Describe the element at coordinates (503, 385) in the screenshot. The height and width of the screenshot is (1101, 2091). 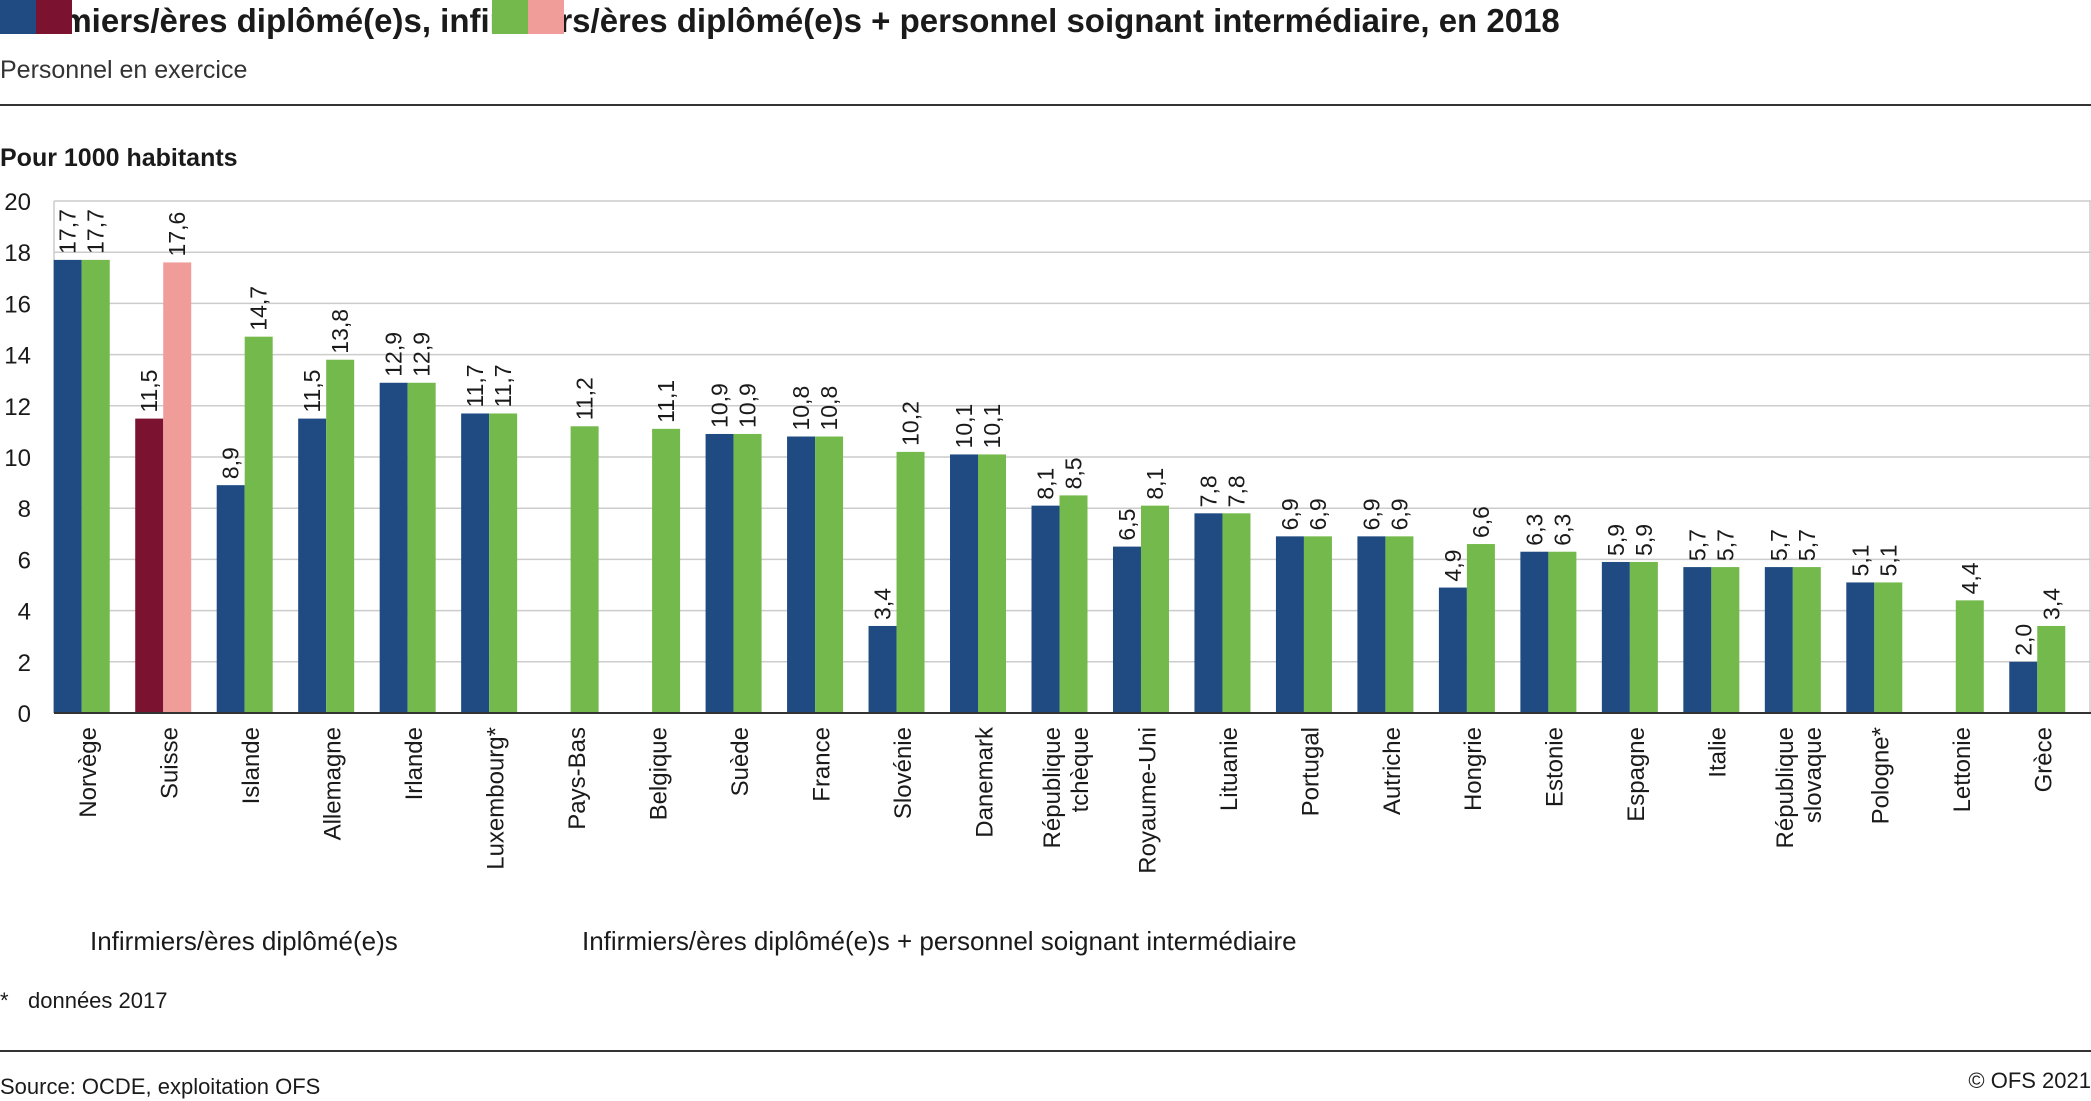
I see `data-label-series2: 11,7` at that location.